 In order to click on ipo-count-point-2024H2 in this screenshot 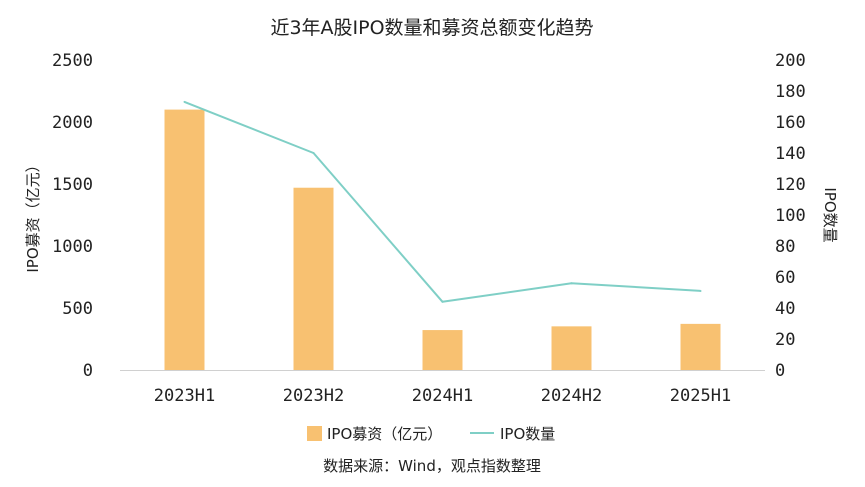, I will do `click(571, 283)`.